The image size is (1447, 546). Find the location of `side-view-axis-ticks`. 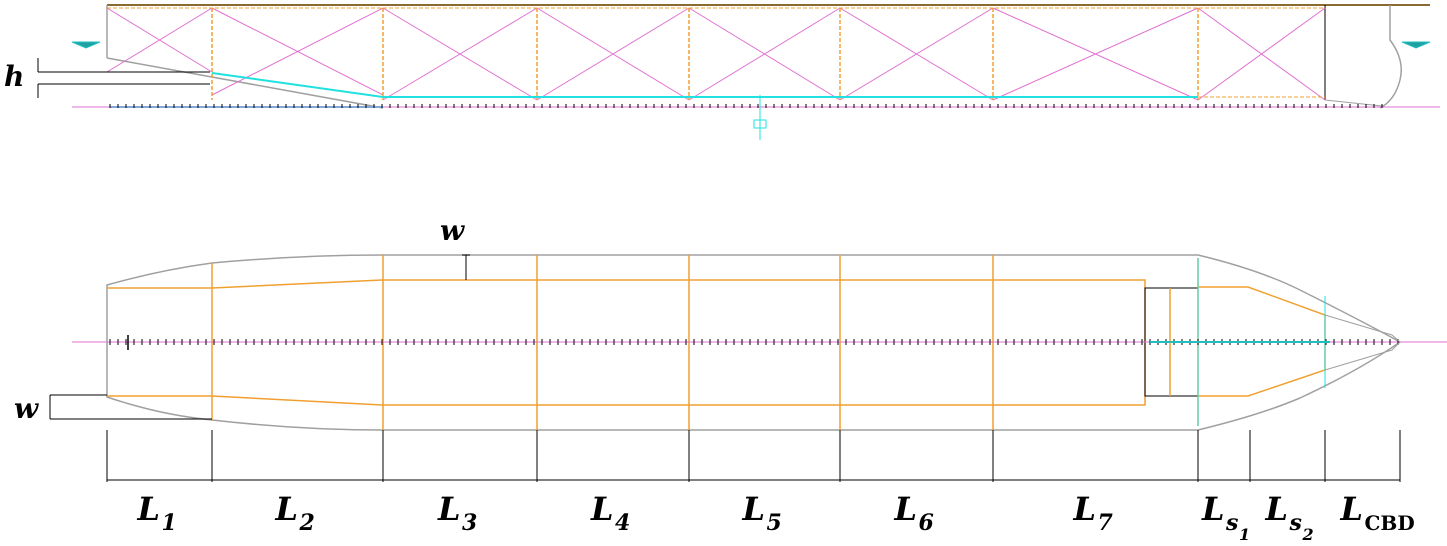

side-view-axis-ticks is located at coordinates (746, 106).